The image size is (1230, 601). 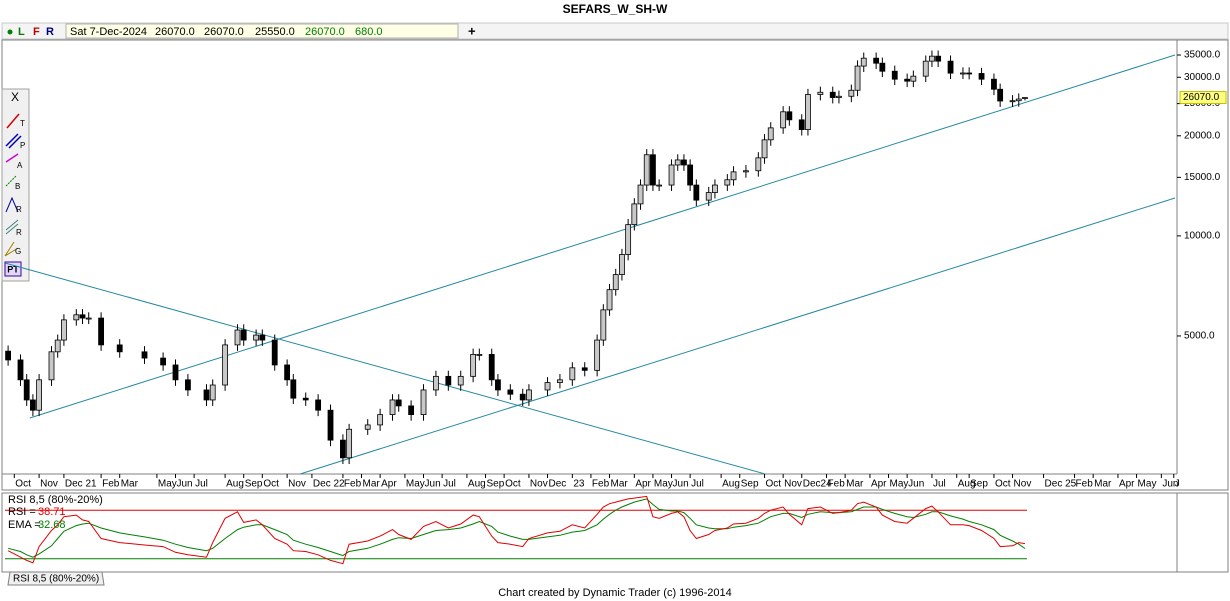 What do you see at coordinates (1202, 55) in the screenshot?
I see `y-tick-label: 35000.0` at bounding box center [1202, 55].